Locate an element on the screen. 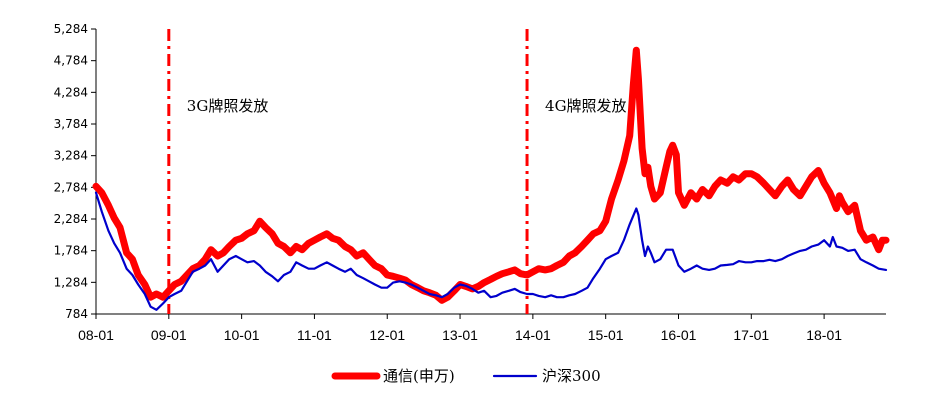 Image resolution: width=937 pixels, height=402 pixels. y-tick-label: 3,284 is located at coordinates (71, 156).